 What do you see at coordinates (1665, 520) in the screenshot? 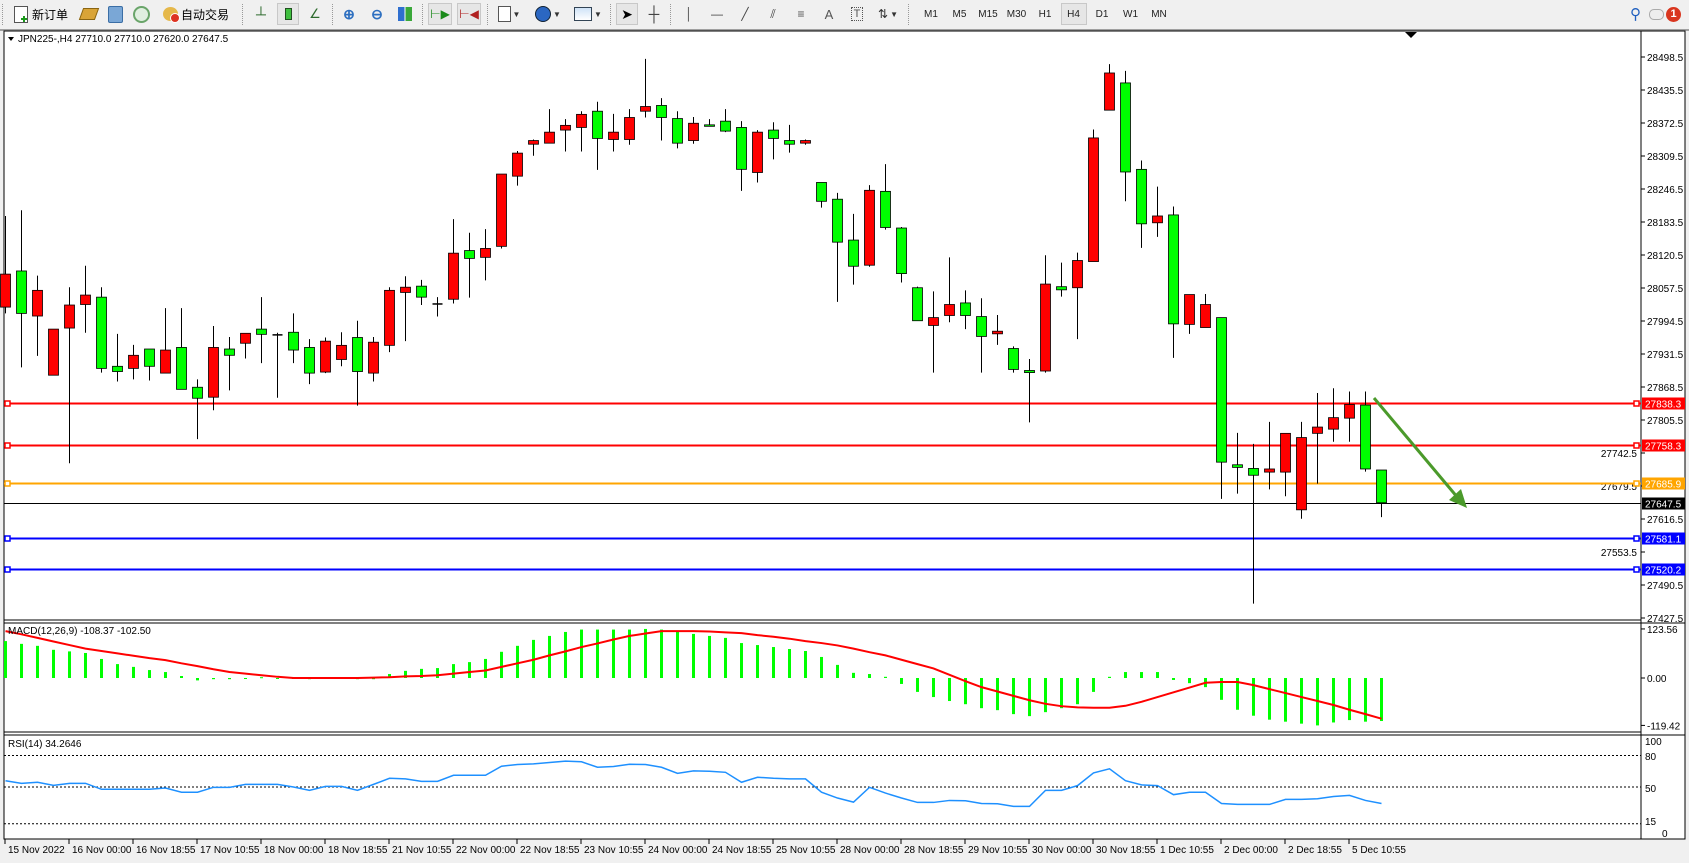
I see `price-tick-label: 27616.5` at bounding box center [1665, 520].